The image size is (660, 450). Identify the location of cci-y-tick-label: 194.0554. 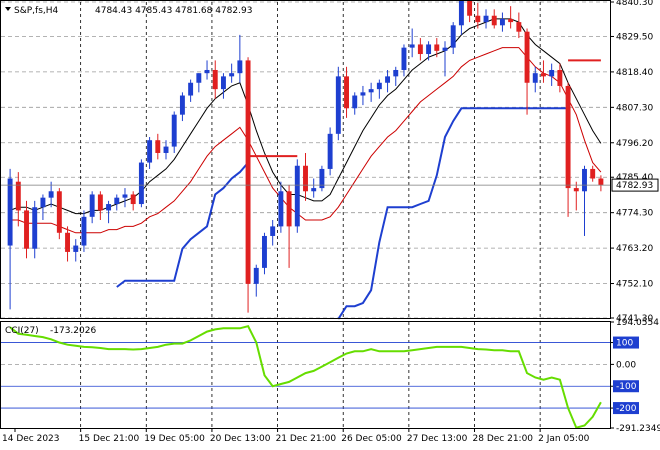
(637, 323).